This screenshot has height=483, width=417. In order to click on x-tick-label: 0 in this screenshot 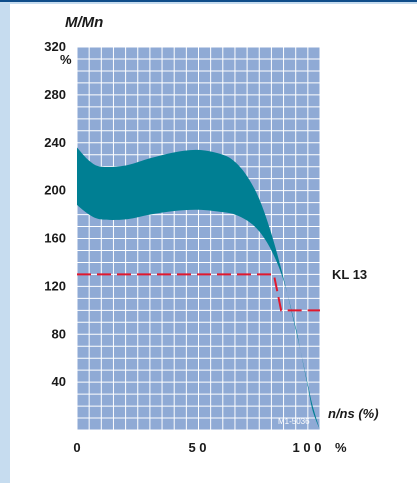, I will do `click(76, 447)`.